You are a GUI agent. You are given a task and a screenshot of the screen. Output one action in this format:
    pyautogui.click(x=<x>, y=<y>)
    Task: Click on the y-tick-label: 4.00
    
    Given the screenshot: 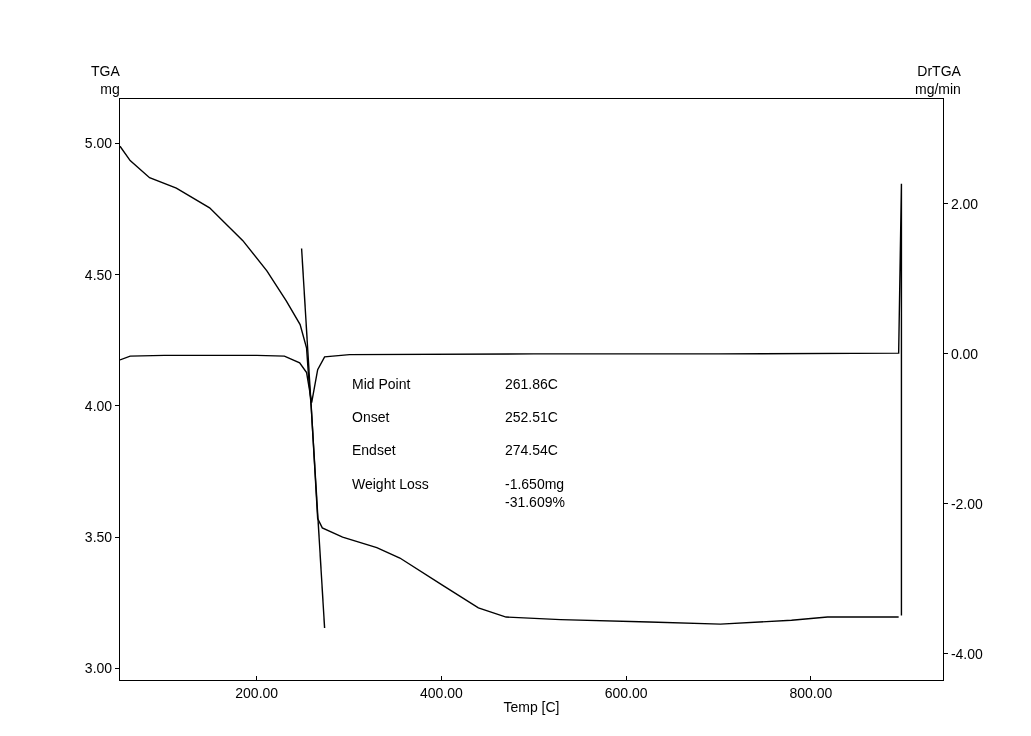 What is the action you would take?
    pyautogui.click(x=98, y=405)
    